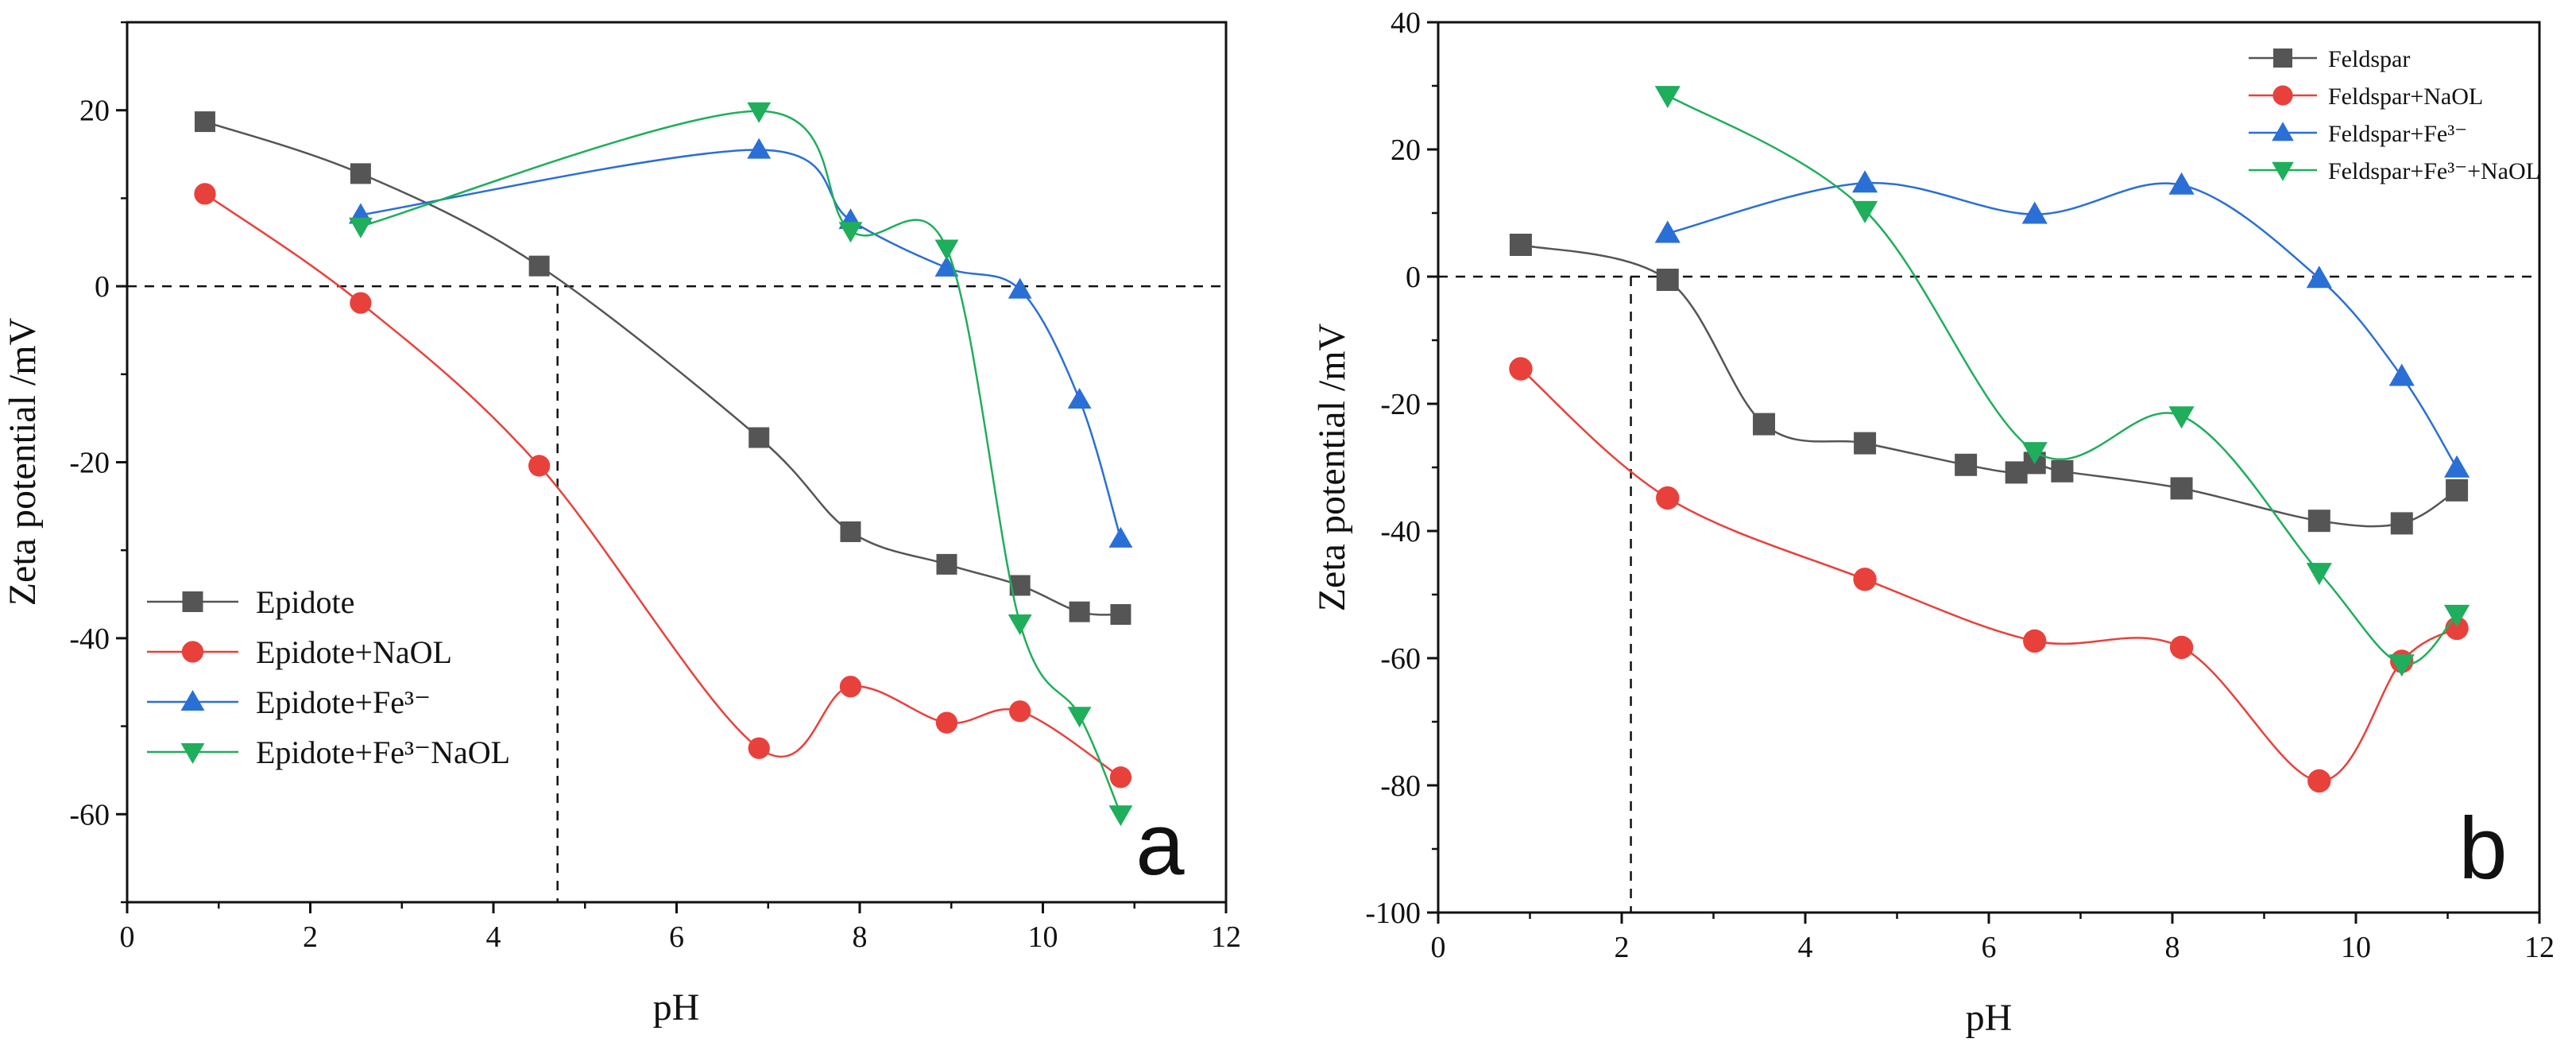 The image size is (2576, 1058). What do you see at coordinates (1393, 913) in the screenshot?
I see `y-tick-label: -100` at bounding box center [1393, 913].